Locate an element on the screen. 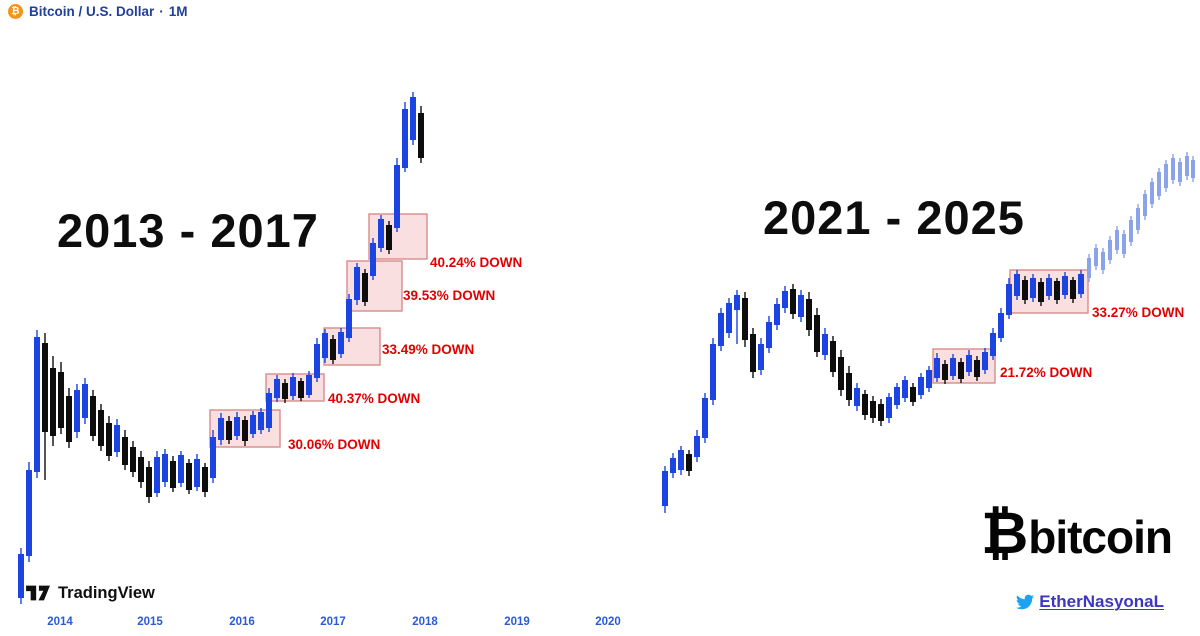  axis-year-label: 2018 is located at coordinates (425, 622).